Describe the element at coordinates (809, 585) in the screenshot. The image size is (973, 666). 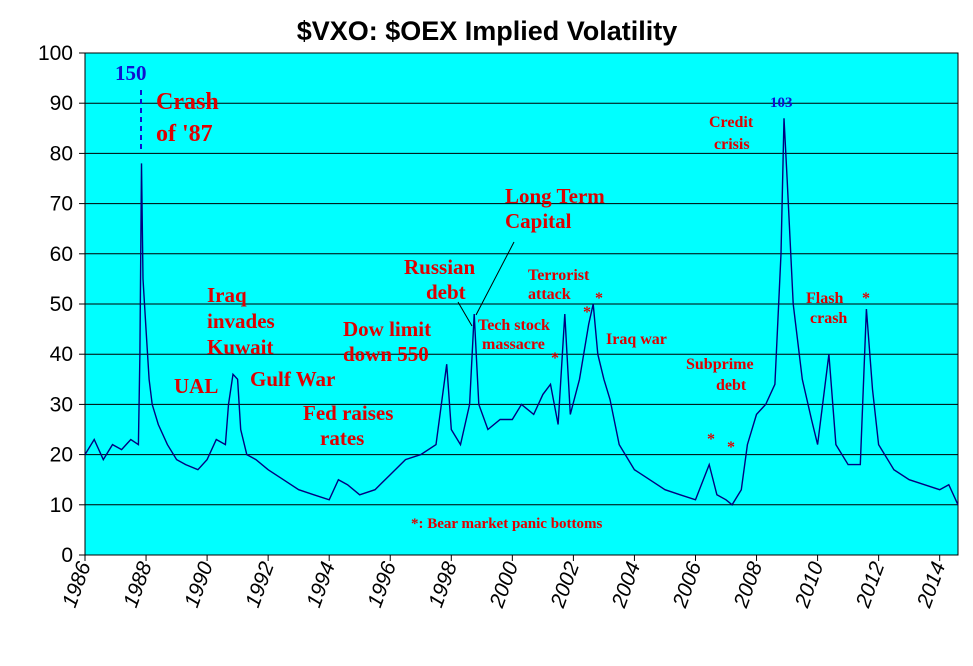
I see `x-tick-label: 2010` at that location.